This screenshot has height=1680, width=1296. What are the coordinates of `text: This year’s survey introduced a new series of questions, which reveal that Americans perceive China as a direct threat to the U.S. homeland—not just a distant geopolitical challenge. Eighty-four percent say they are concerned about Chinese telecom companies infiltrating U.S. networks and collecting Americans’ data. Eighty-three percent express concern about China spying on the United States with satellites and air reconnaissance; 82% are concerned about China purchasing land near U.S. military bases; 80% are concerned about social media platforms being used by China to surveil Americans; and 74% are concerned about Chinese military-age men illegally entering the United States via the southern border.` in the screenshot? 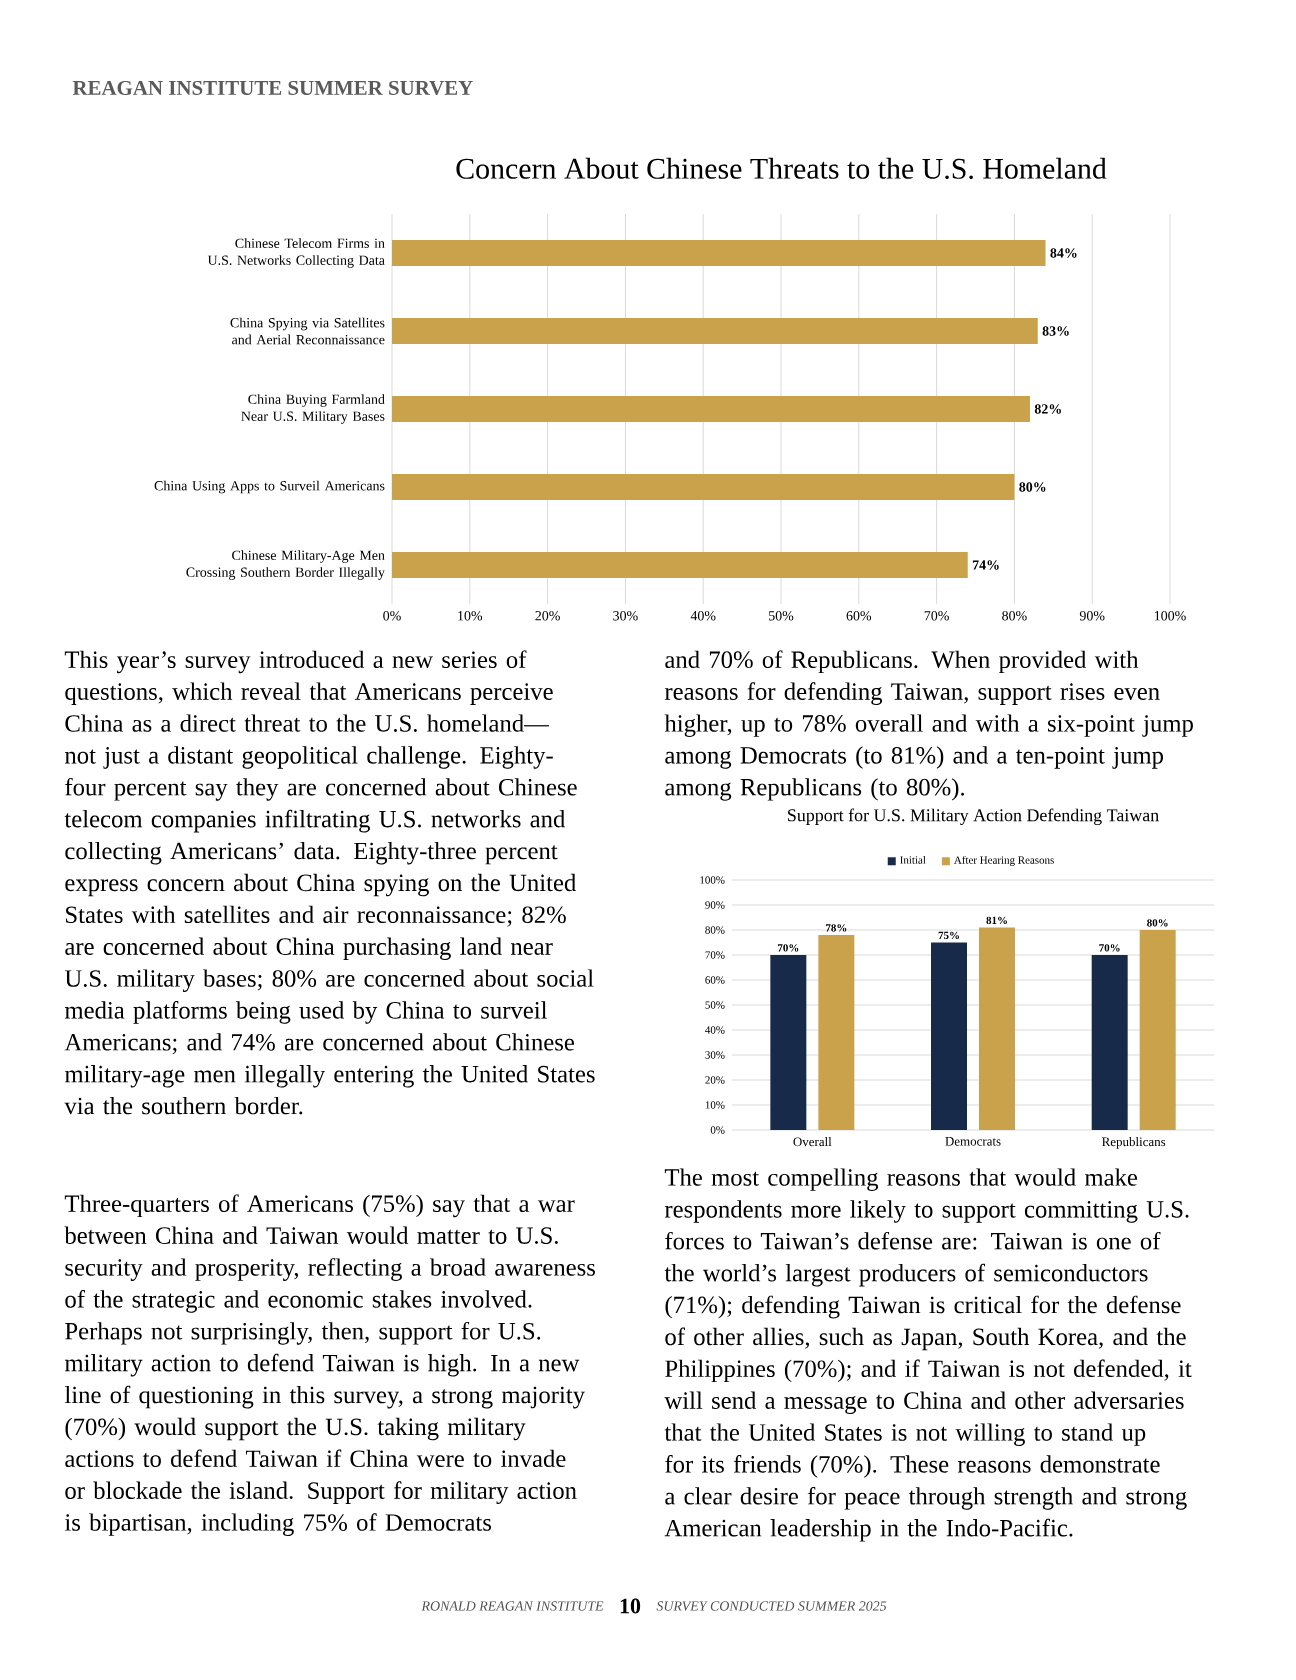 It's located at (329, 882).